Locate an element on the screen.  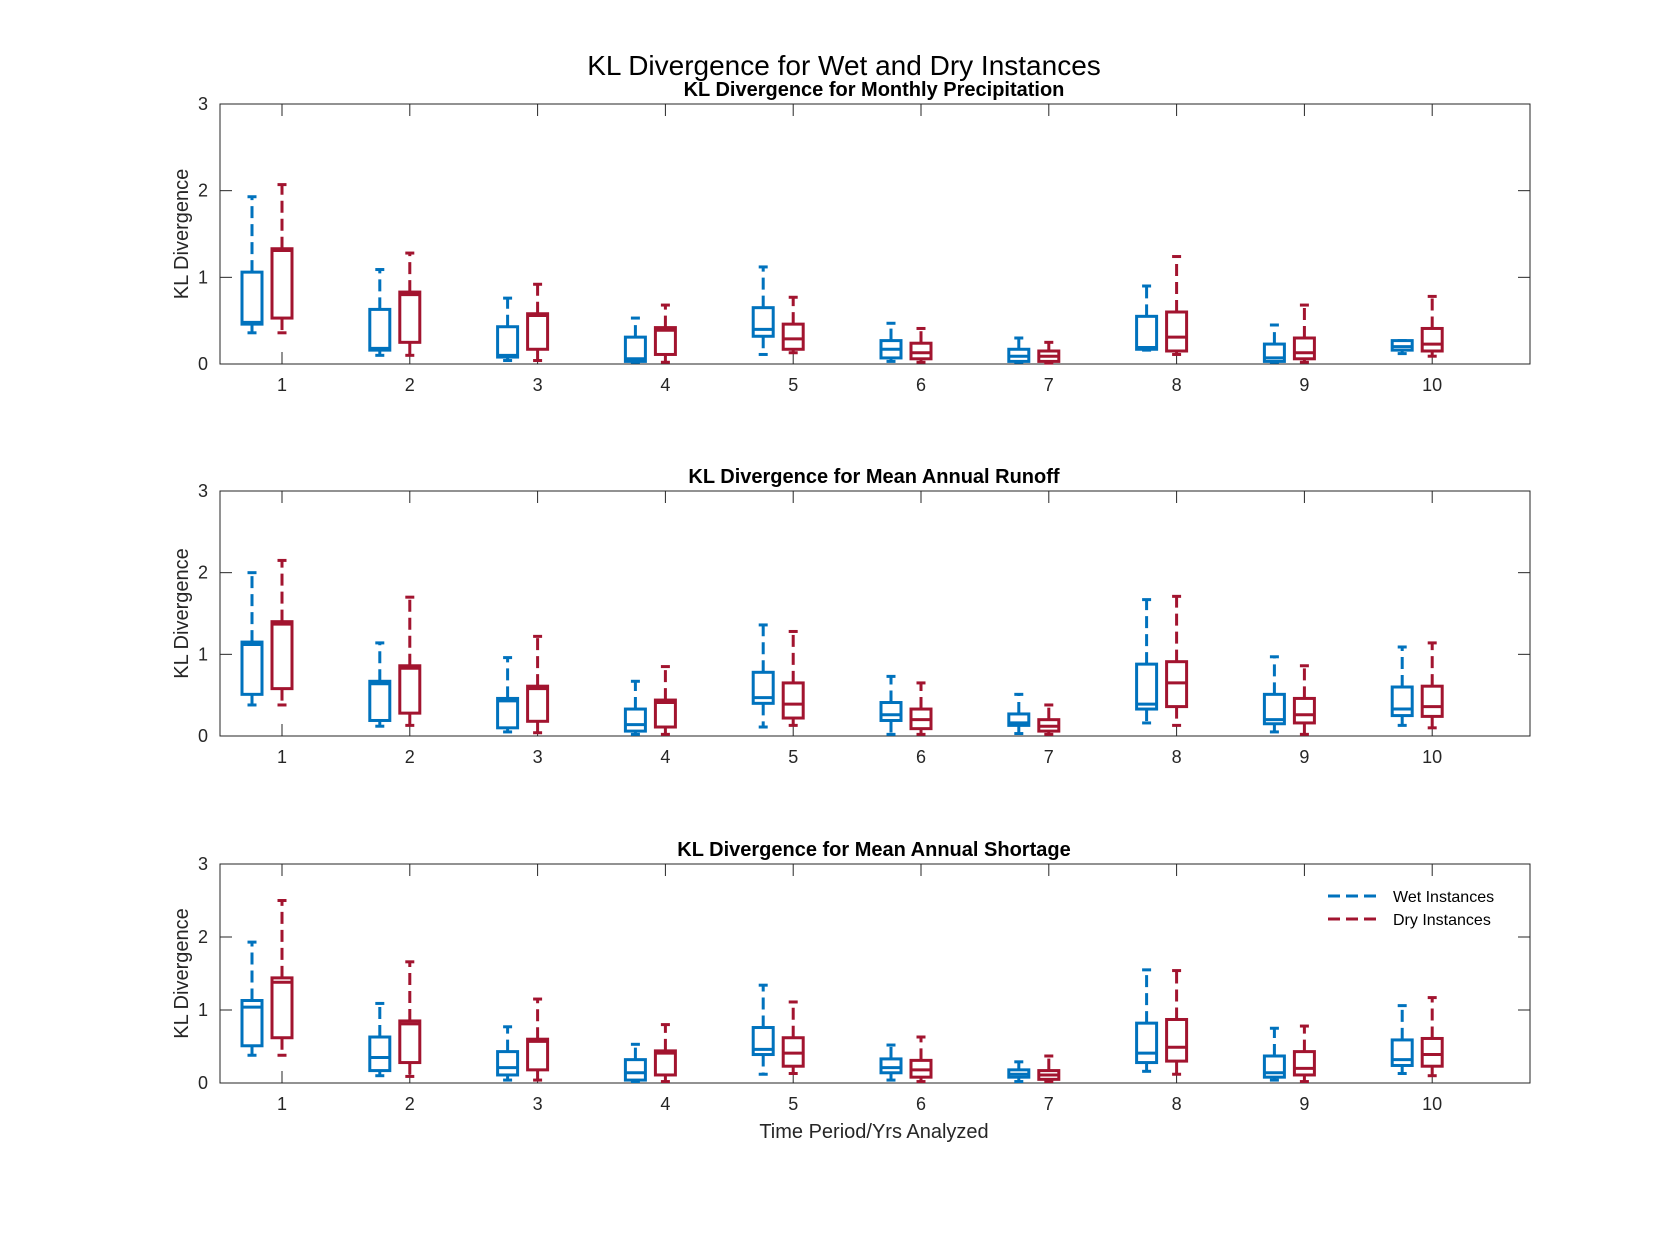
figure-super-title: KL Divergence for Wet and Dry Instances is located at coordinates (844, 65).